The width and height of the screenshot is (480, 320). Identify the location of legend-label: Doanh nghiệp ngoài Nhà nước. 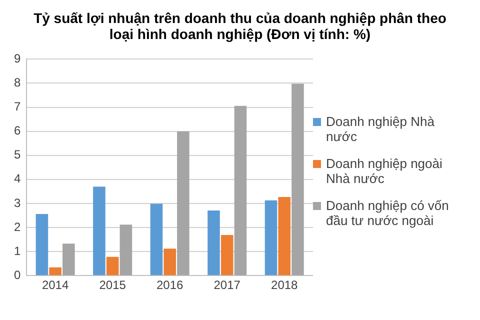
(385, 171).